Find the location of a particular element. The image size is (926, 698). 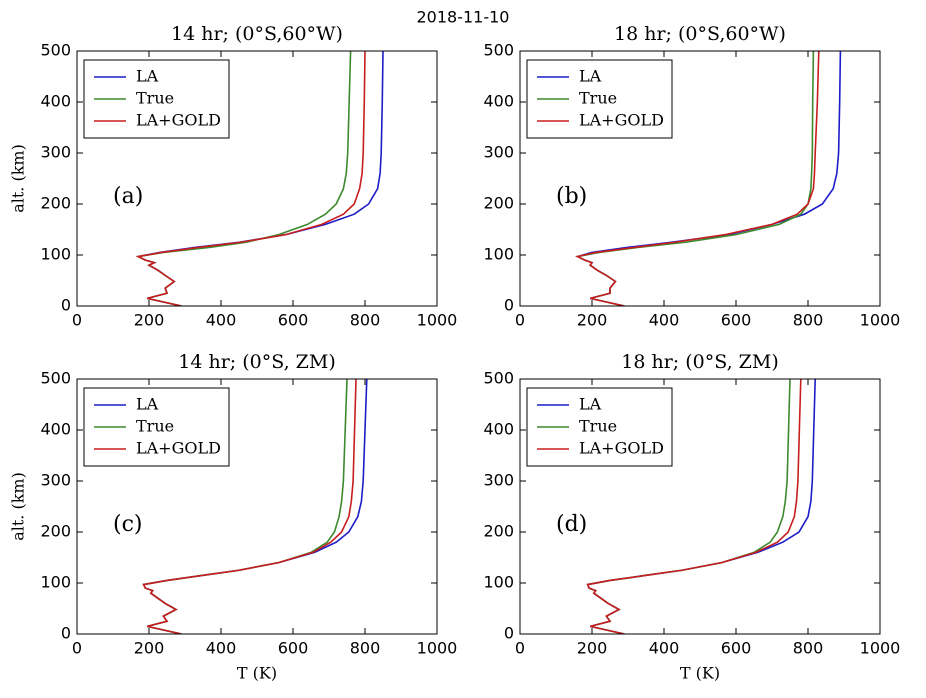

subplot-title: 14 hr; (0°S, ZM) is located at coordinates (256, 362).